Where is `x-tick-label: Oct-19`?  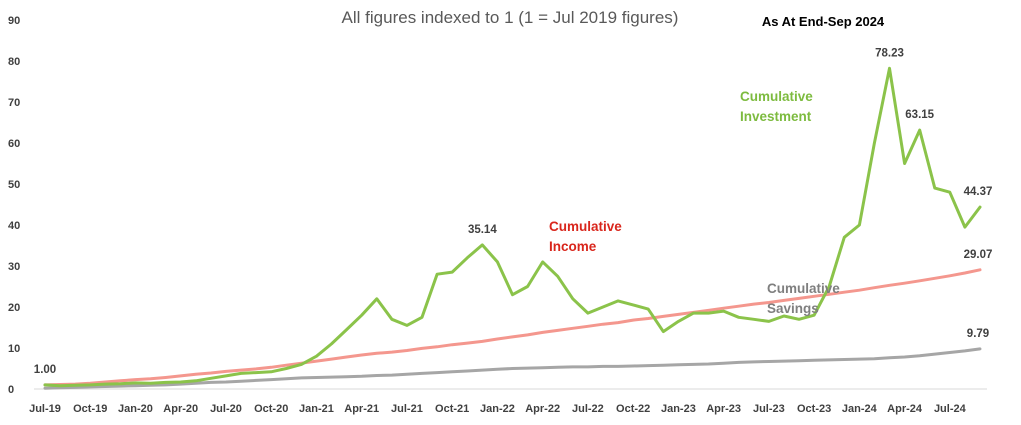
x-tick-label: Oct-19 is located at coordinates (90, 409).